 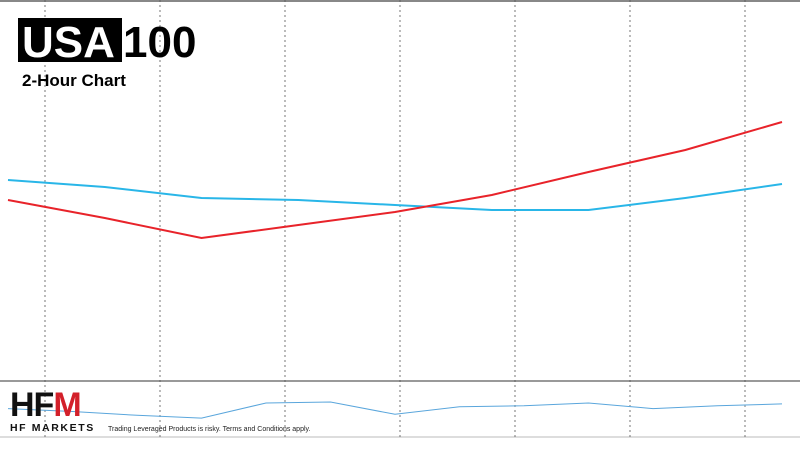 I want to click on subtitle: 2-Hour Chart, so click(x=74, y=80).